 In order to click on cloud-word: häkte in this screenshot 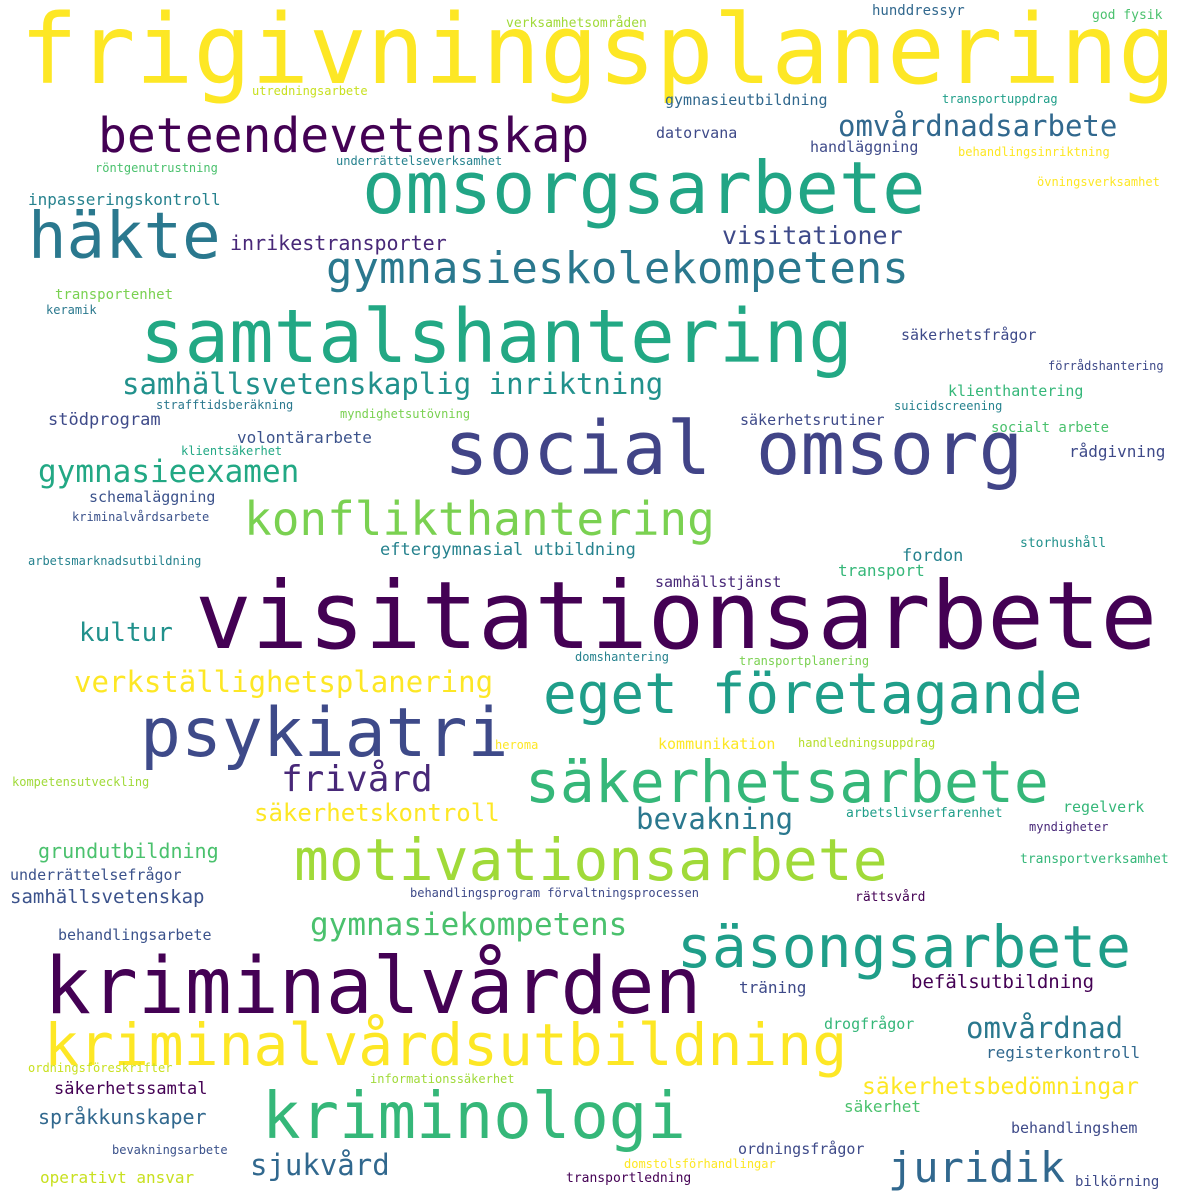, I will do `click(124, 237)`.